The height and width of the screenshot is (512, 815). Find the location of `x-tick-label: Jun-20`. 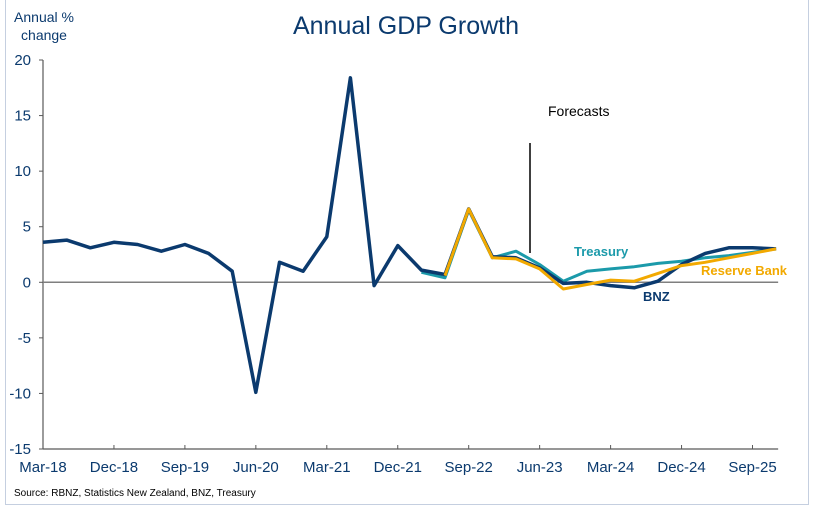

x-tick-label: Jun-20 is located at coordinates (256, 467).